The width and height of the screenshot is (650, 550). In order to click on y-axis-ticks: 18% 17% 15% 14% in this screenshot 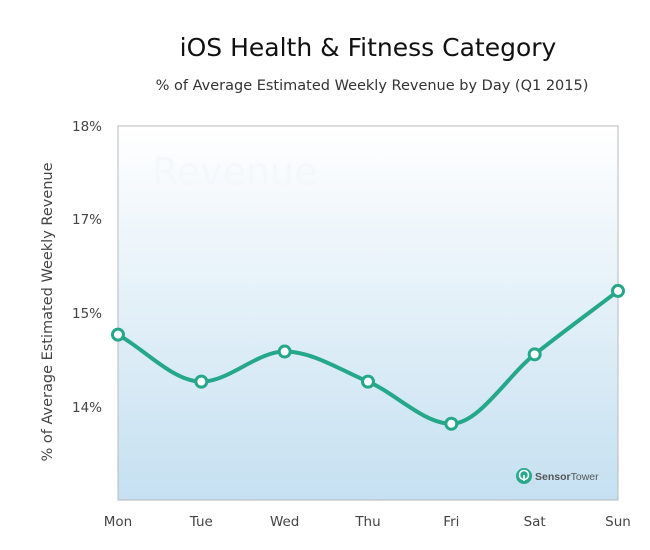, I will do `click(87, 267)`.